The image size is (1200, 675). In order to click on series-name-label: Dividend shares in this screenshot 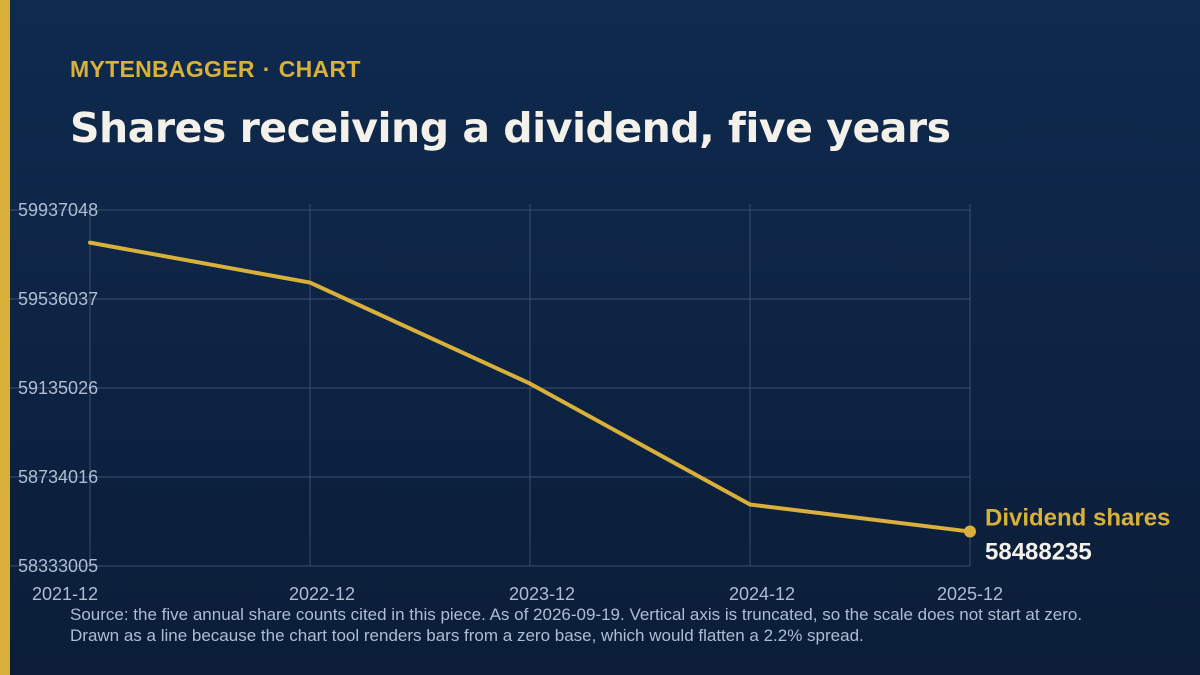, I will do `click(1077, 518)`.